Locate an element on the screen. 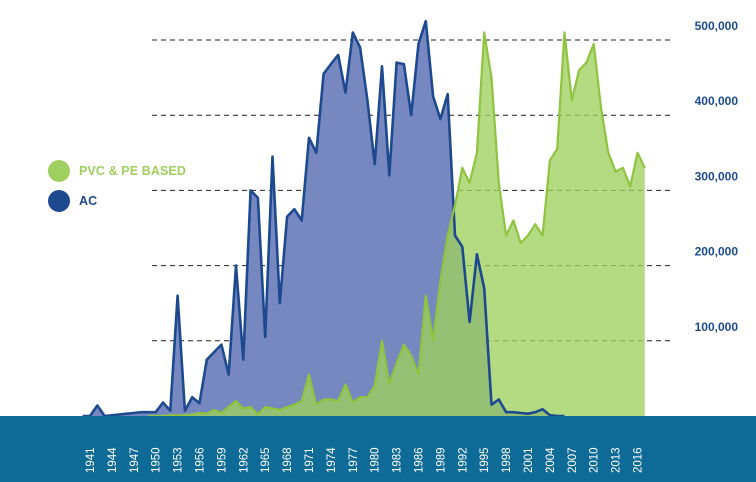  x-tick-1947: 1947 is located at coordinates (135, 460).